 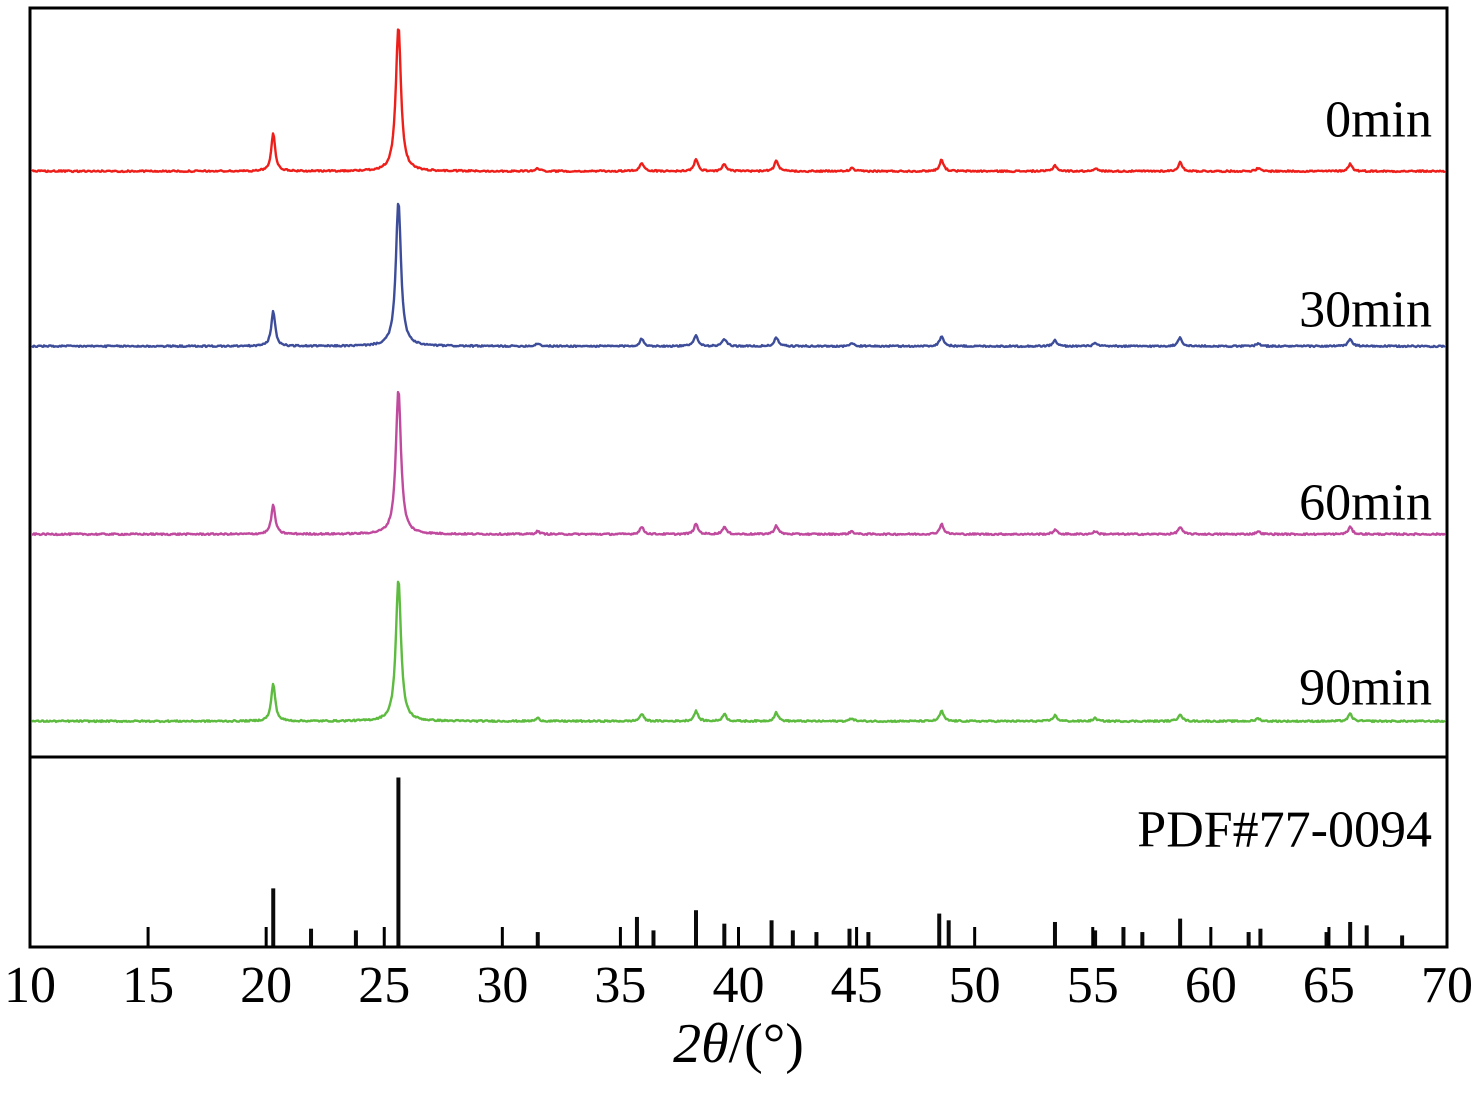 I want to click on series-label-0min: 0min, so click(x=1378, y=120).